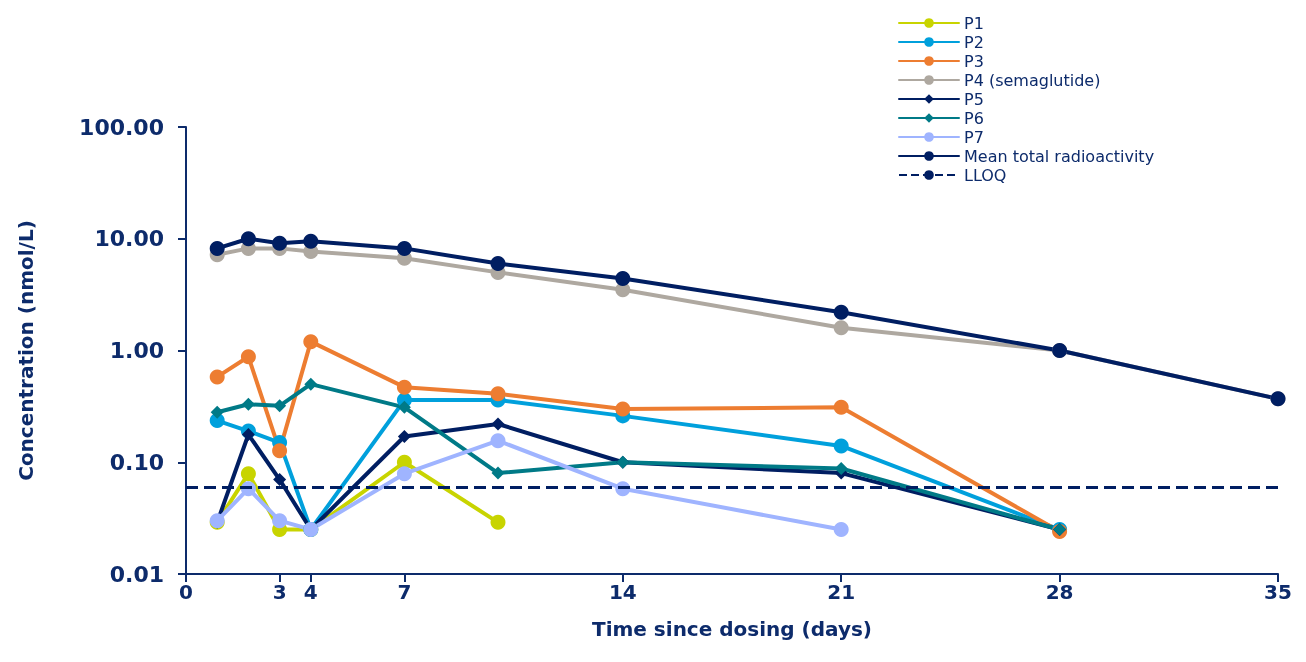 The width and height of the screenshot is (1306, 662). Describe the element at coordinates (404, 592) in the screenshot. I see `x-tick-label: 7` at that location.